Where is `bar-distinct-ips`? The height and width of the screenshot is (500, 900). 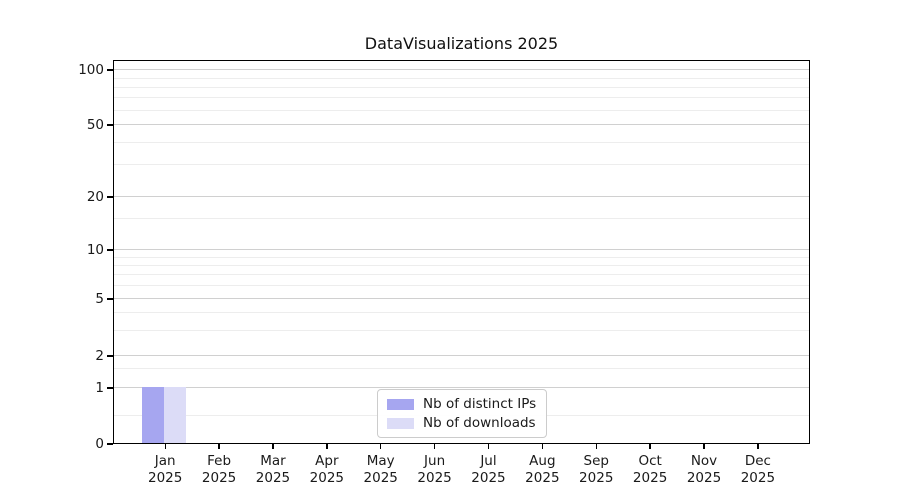
bar-distinct-ips is located at coordinates (153, 415).